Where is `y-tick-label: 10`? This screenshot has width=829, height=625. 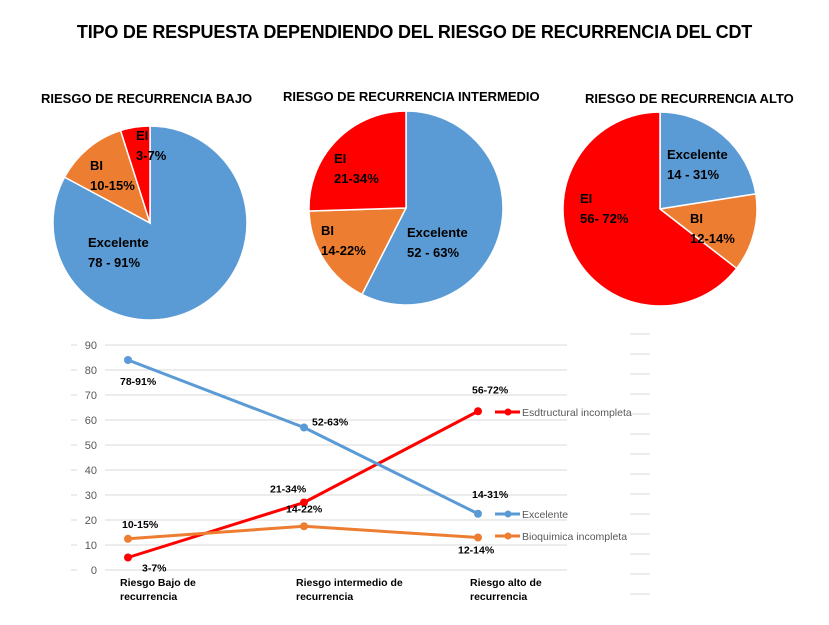 y-tick-label: 10 is located at coordinates (91, 546).